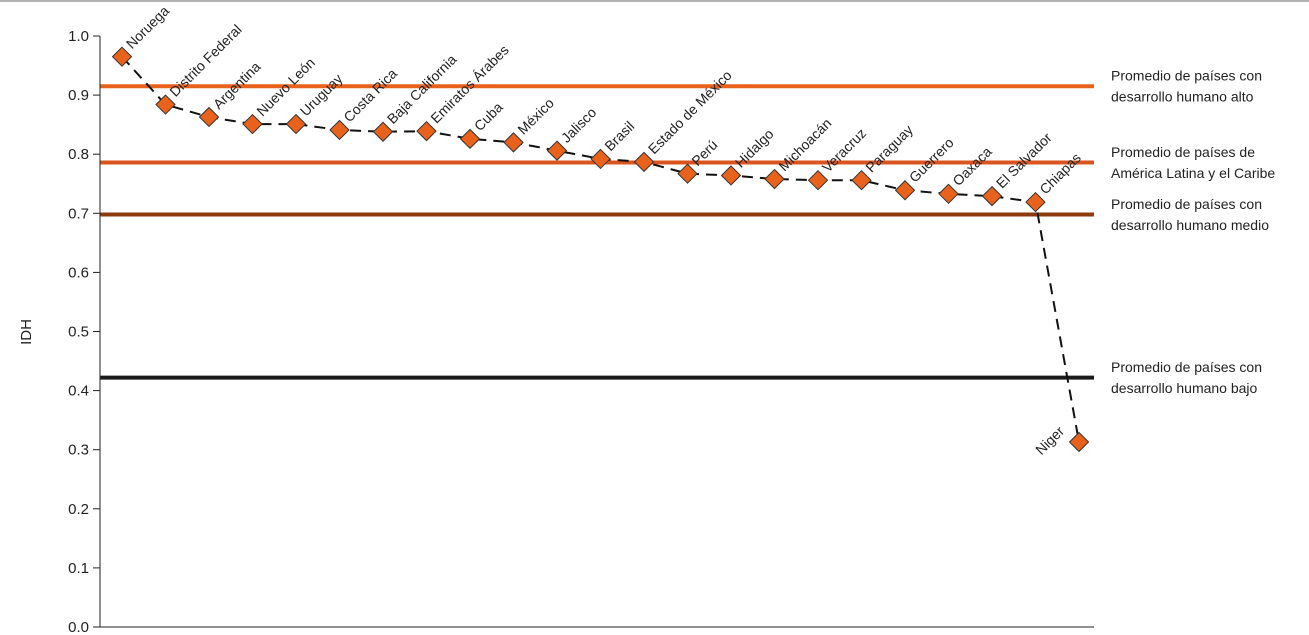 Image resolution: width=1309 pixels, height=635 pixels. Describe the element at coordinates (78, 391) in the screenshot. I see `y-tick-label: 0.4` at that location.